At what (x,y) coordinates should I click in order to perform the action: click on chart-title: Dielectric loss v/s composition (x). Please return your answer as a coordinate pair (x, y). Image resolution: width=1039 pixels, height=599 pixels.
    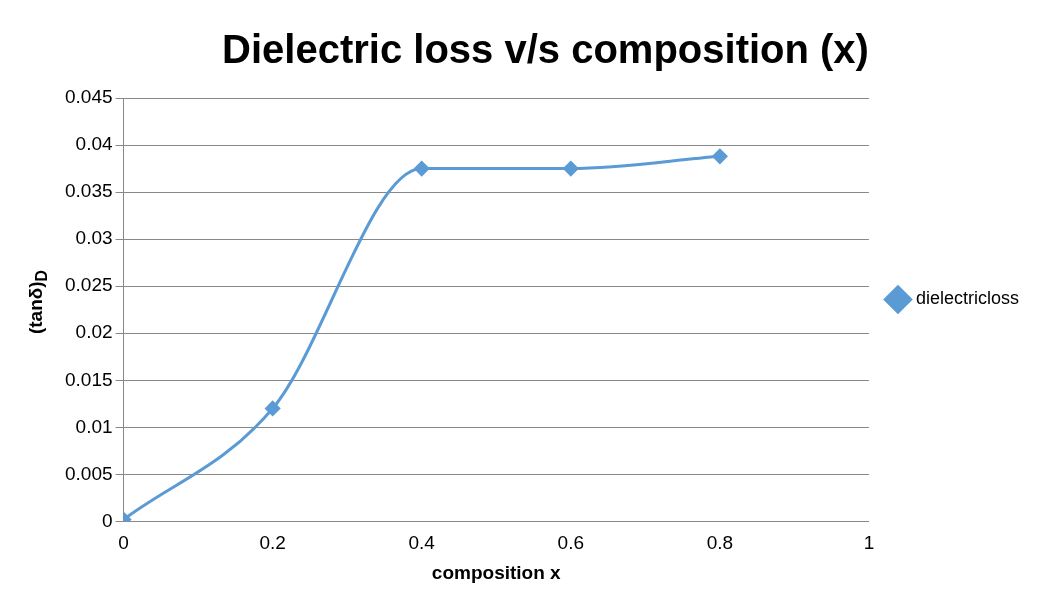
    Looking at the image, I should click on (545, 49).